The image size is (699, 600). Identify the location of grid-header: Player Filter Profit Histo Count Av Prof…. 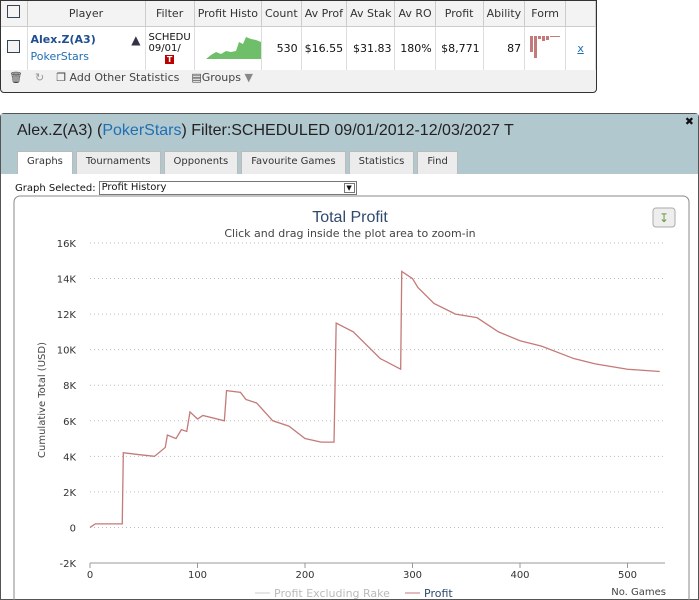
(298, 14).